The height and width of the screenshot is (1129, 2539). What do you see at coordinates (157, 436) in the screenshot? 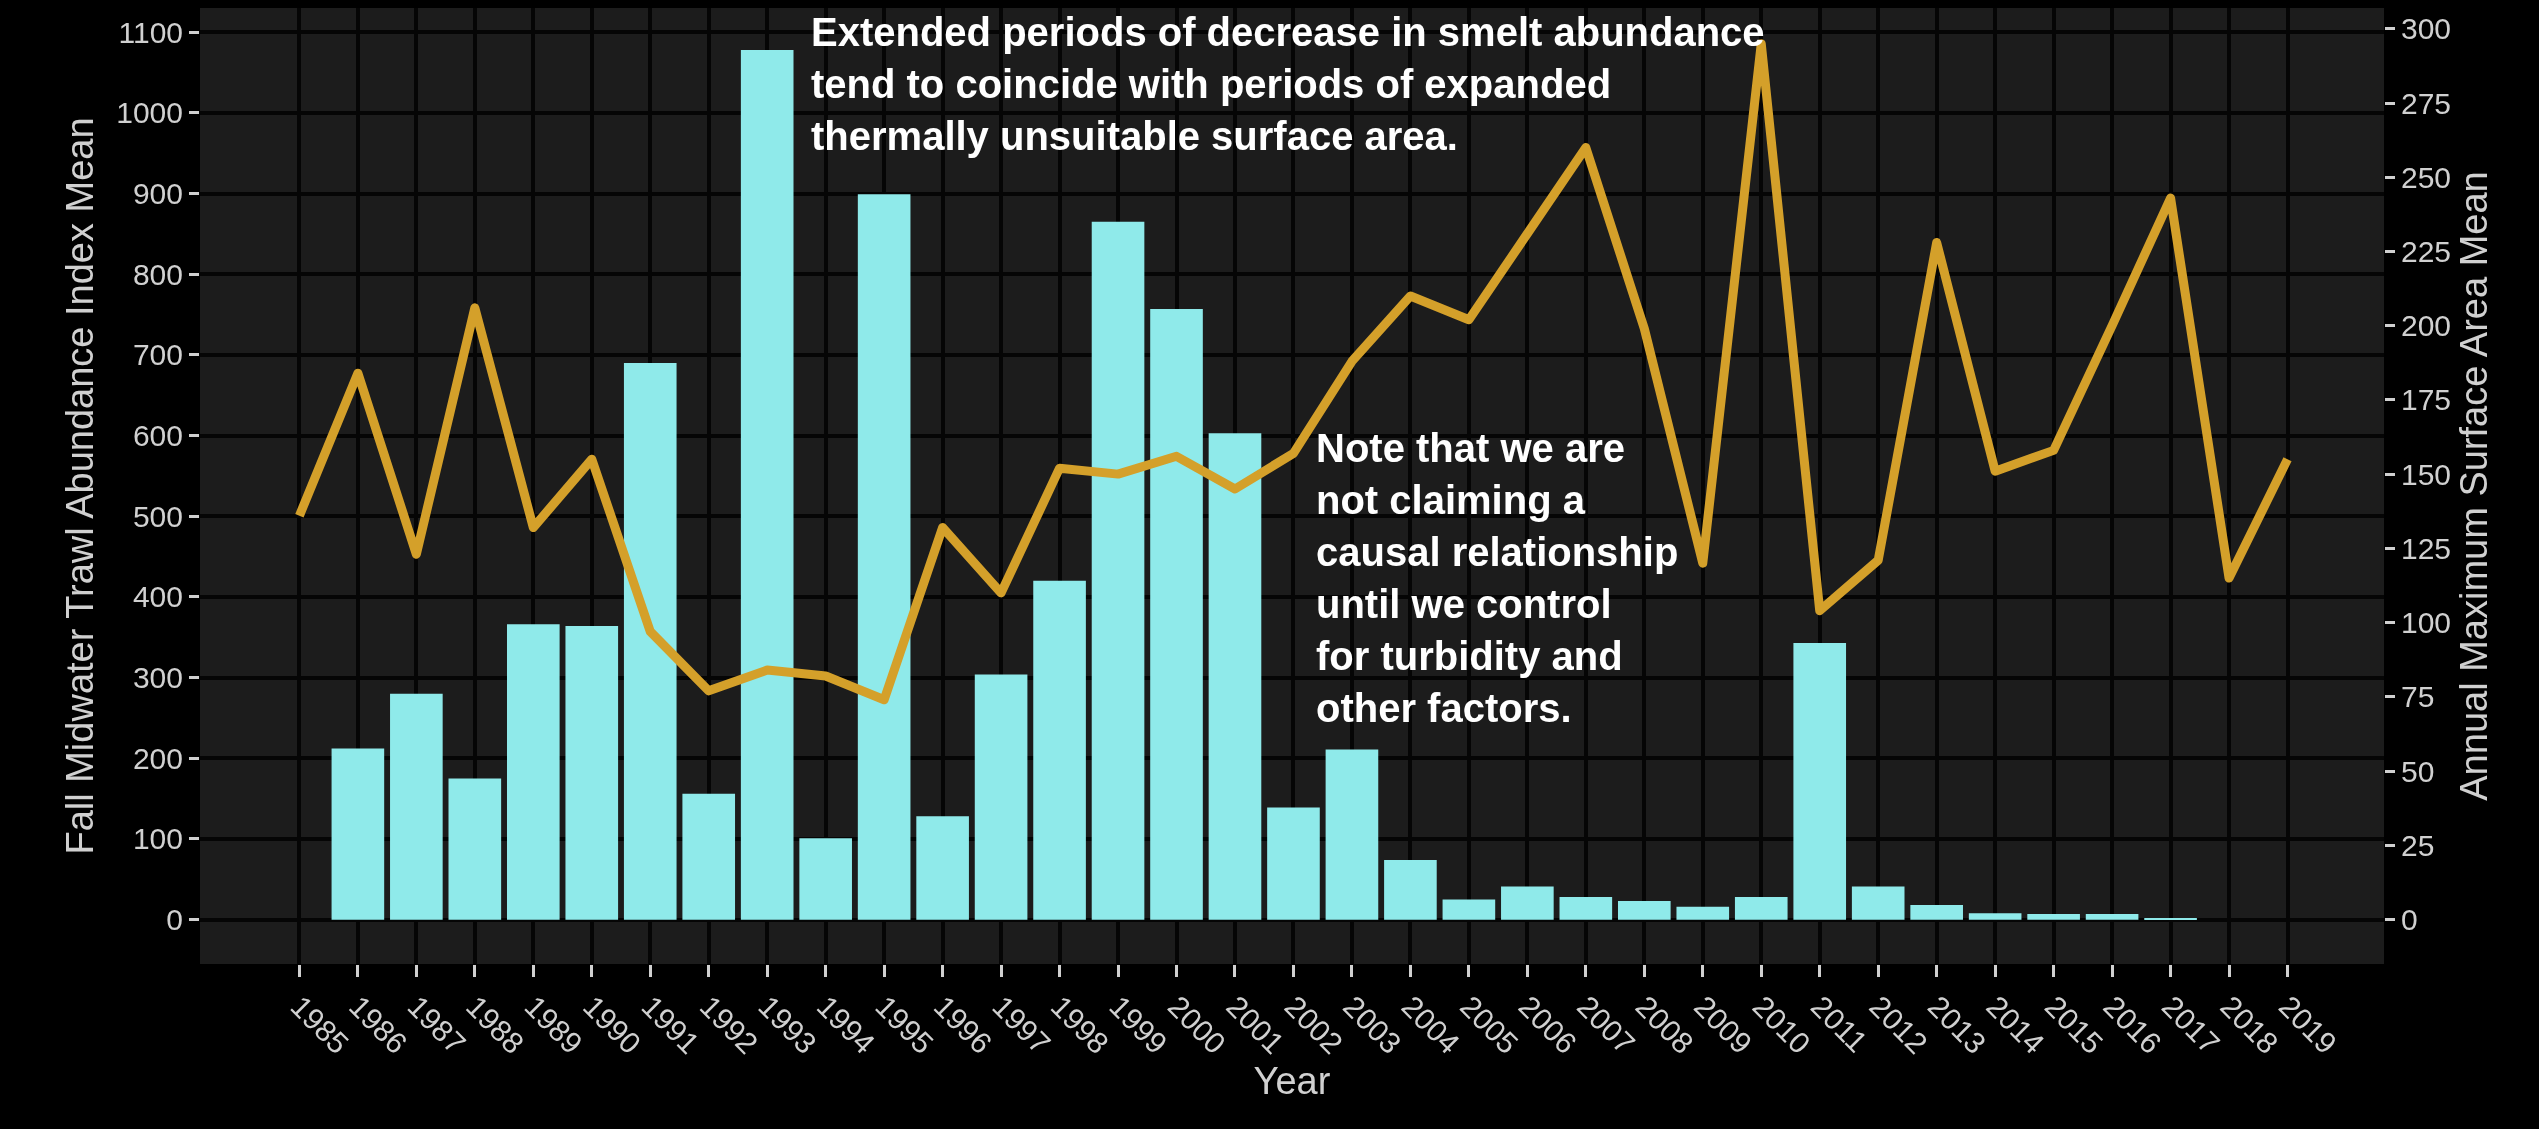
I see `y-tick-label: 600` at bounding box center [157, 436].